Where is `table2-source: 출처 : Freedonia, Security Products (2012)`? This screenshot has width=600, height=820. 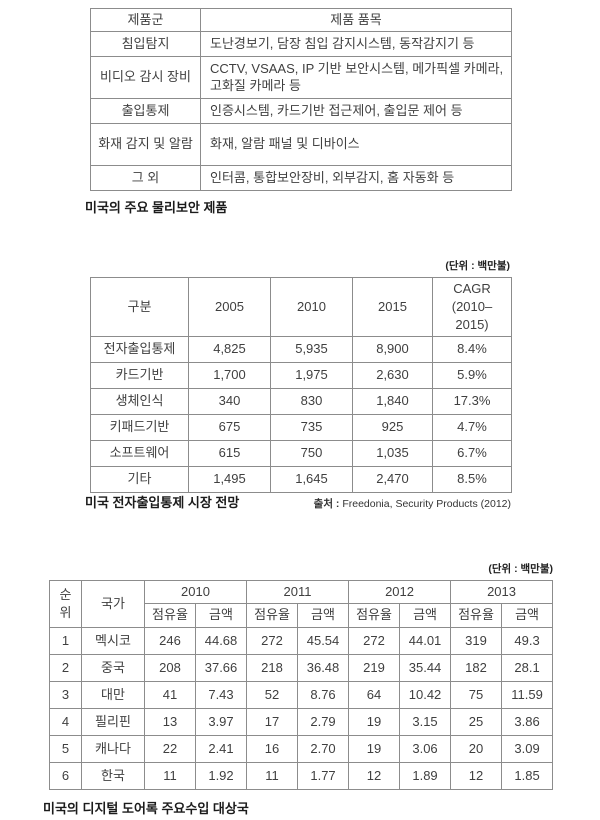 table2-source: 출처 : Freedonia, Security Products (2012) is located at coordinates (412, 503).